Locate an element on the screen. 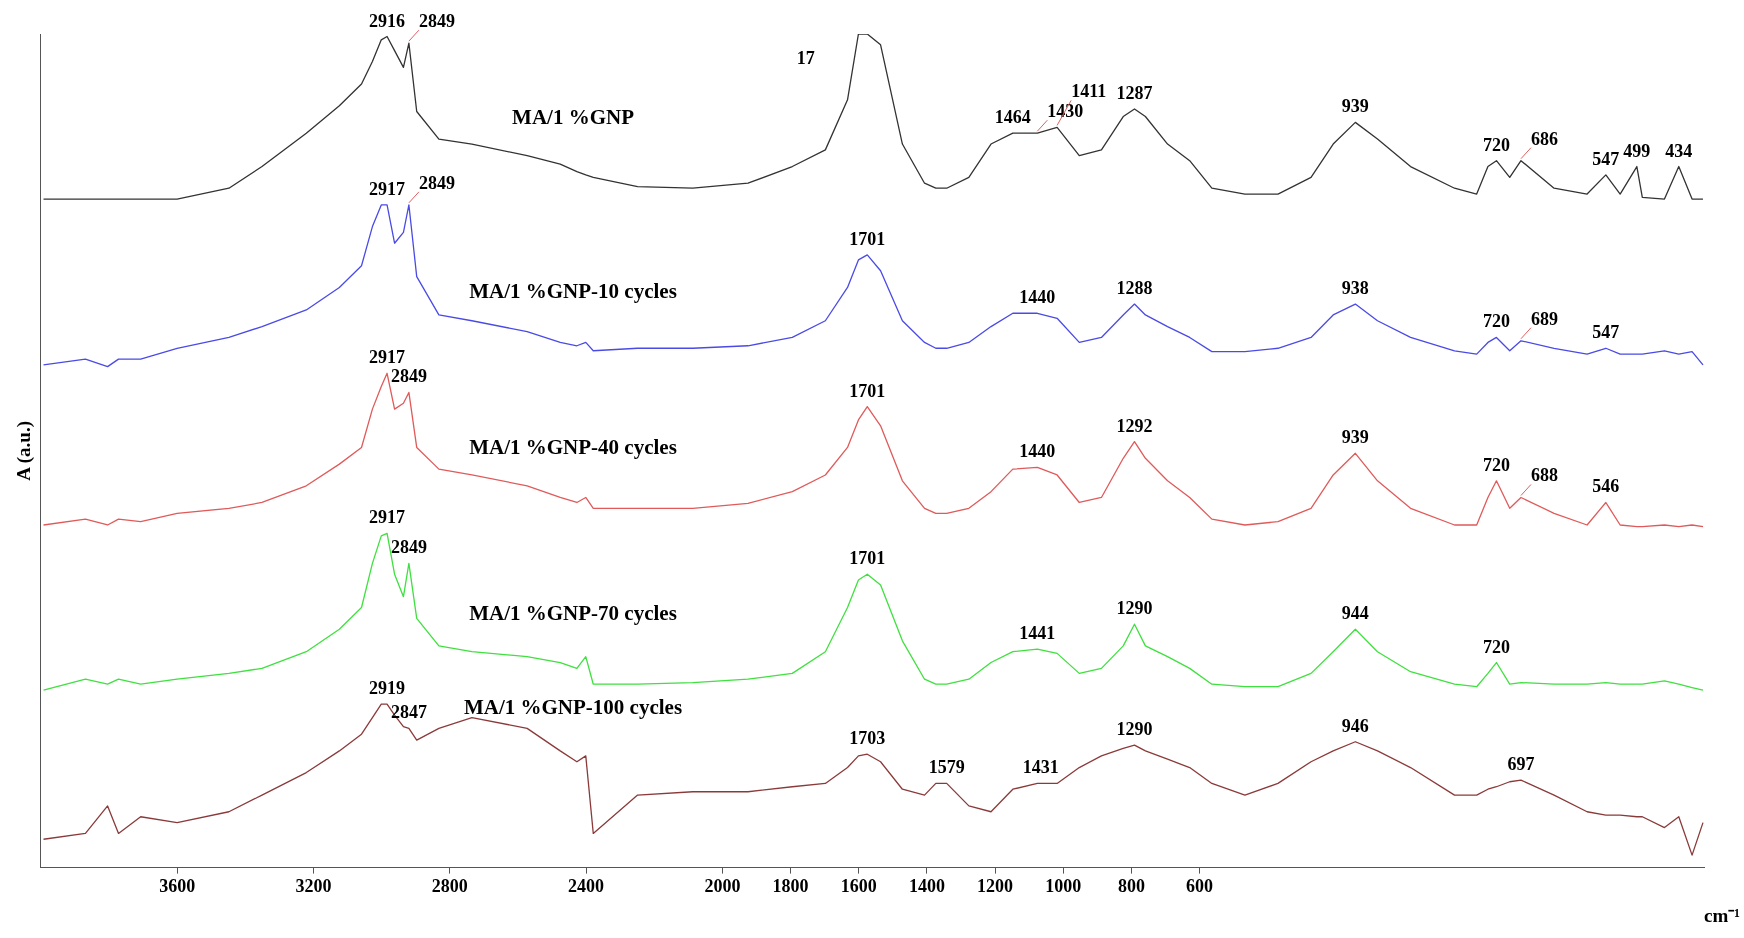 This screenshot has width=1744, height=938. x-tick-label: 2000 is located at coordinates (722, 886).